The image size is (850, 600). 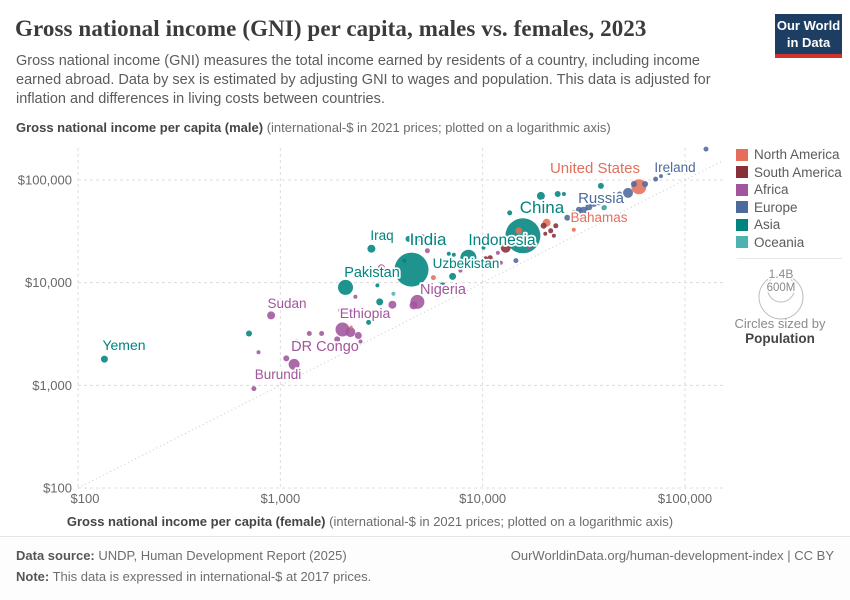 I want to click on country-label-dr-congo: DR Congo, so click(x=324, y=347).